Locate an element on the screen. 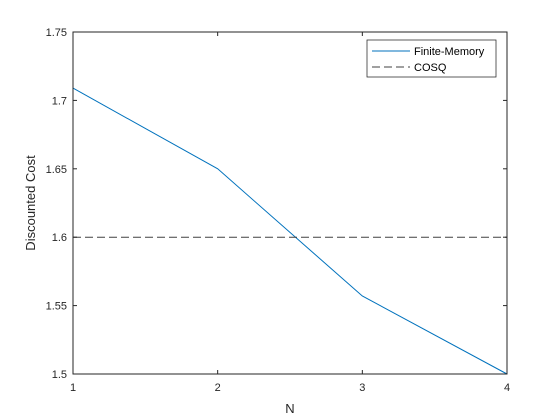 This screenshot has width=560, height=420. legend-finite-memory-label: Finite-Memory is located at coordinates (449, 52).